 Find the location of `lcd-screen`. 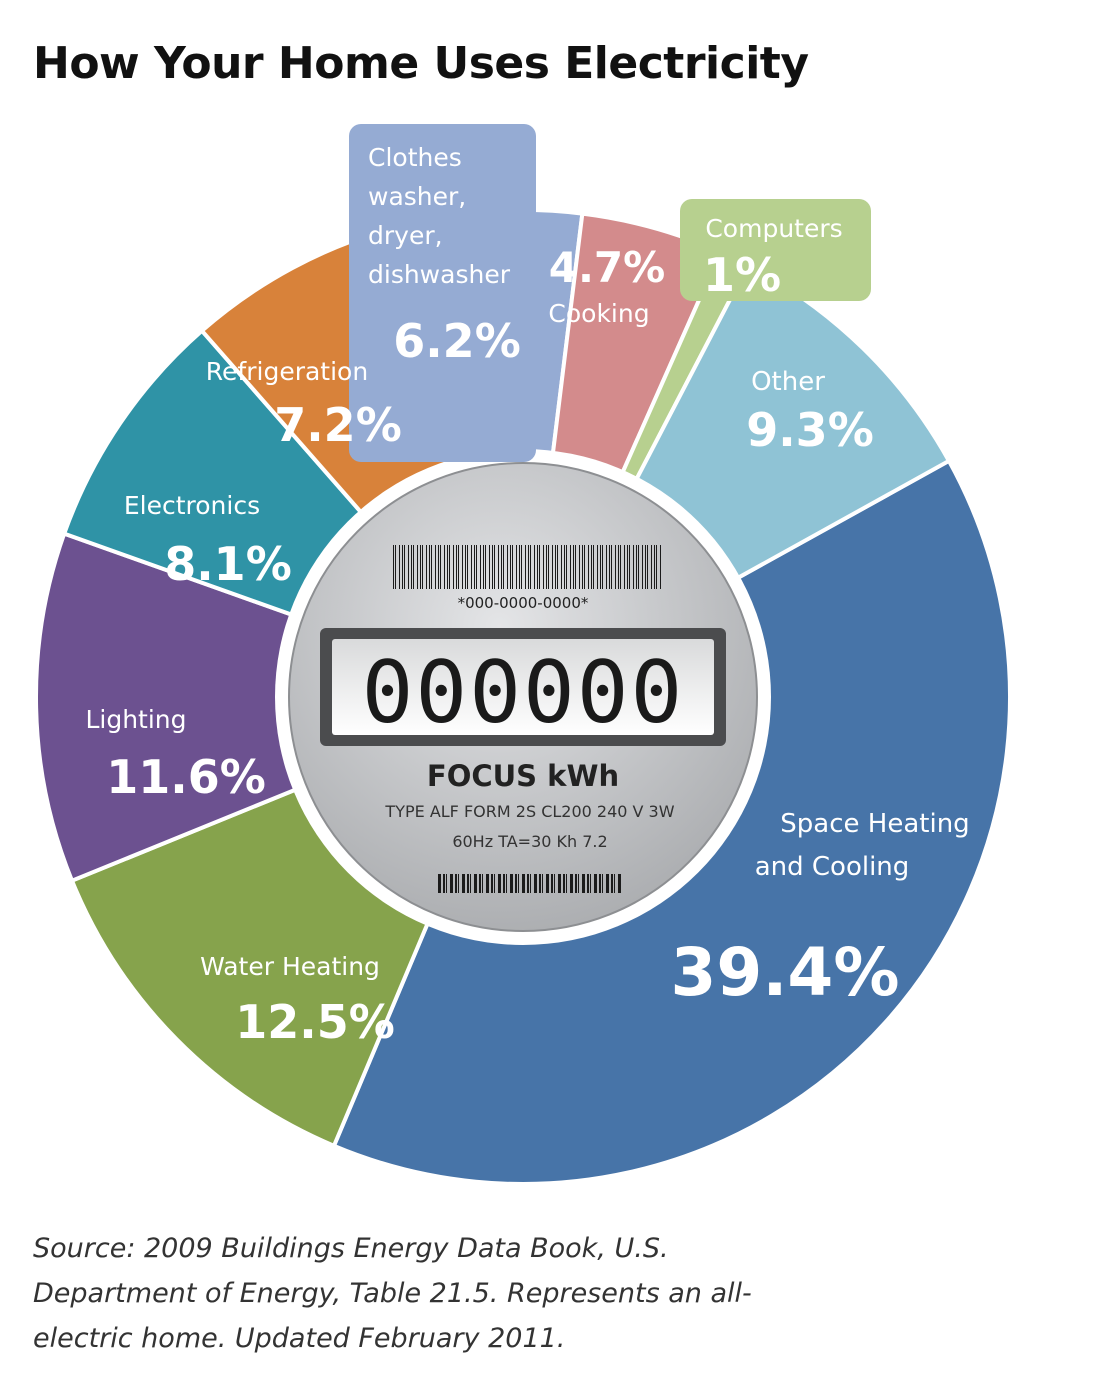

lcd-screen is located at coordinates (523, 687).